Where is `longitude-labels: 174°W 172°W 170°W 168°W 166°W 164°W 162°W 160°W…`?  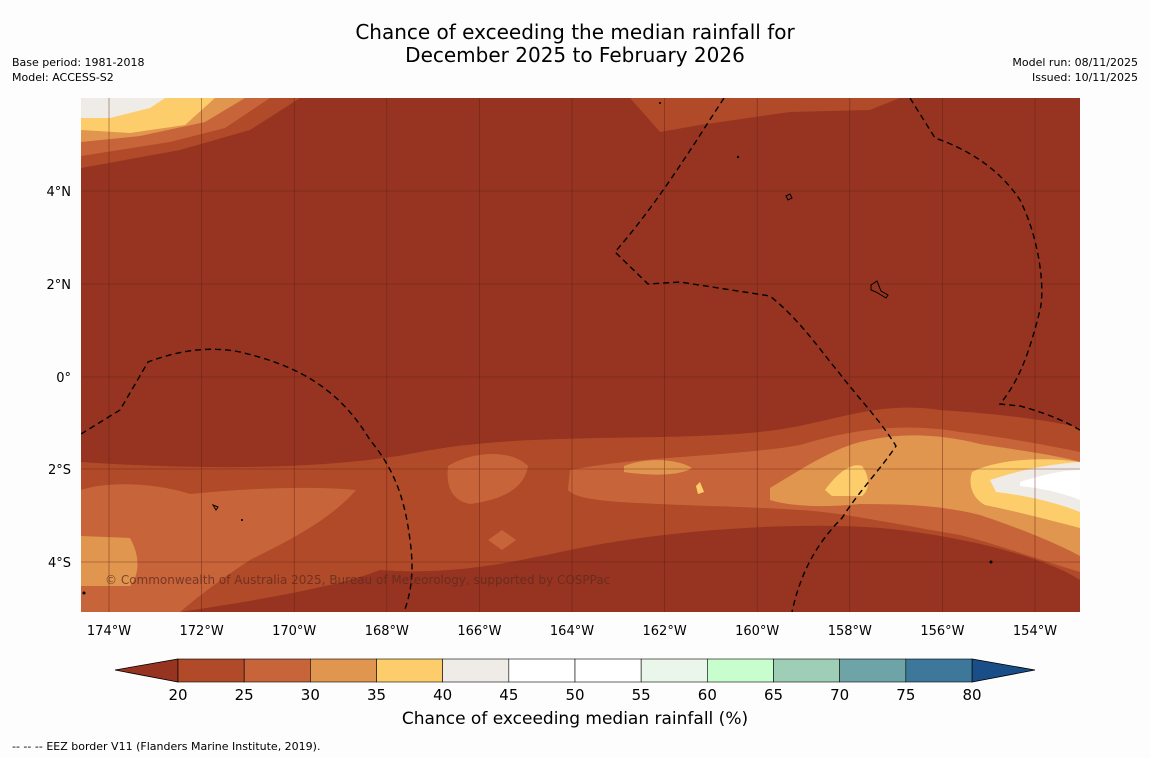 longitude-labels: 174°W 172°W 170°W 168°W 166°W 164°W 162°W 160°W… is located at coordinates (572, 631).